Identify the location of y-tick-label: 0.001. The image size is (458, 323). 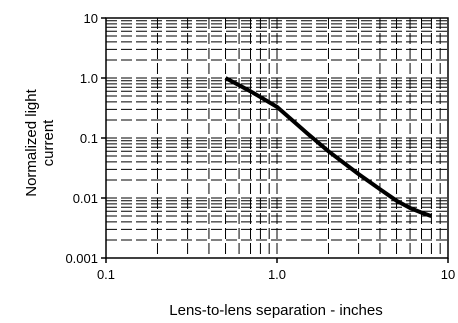
(81, 258).